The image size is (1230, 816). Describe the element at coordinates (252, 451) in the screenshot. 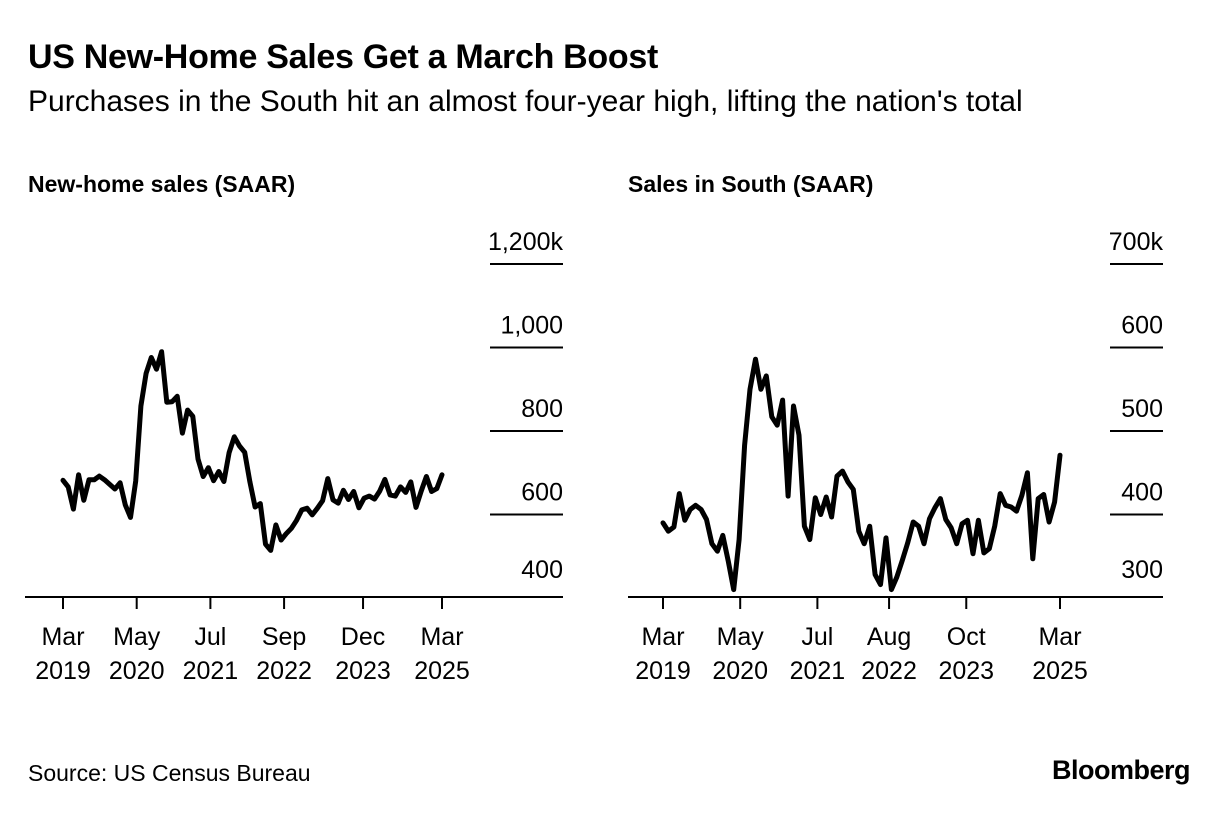

I see `series-line-new-home-sales` at that location.